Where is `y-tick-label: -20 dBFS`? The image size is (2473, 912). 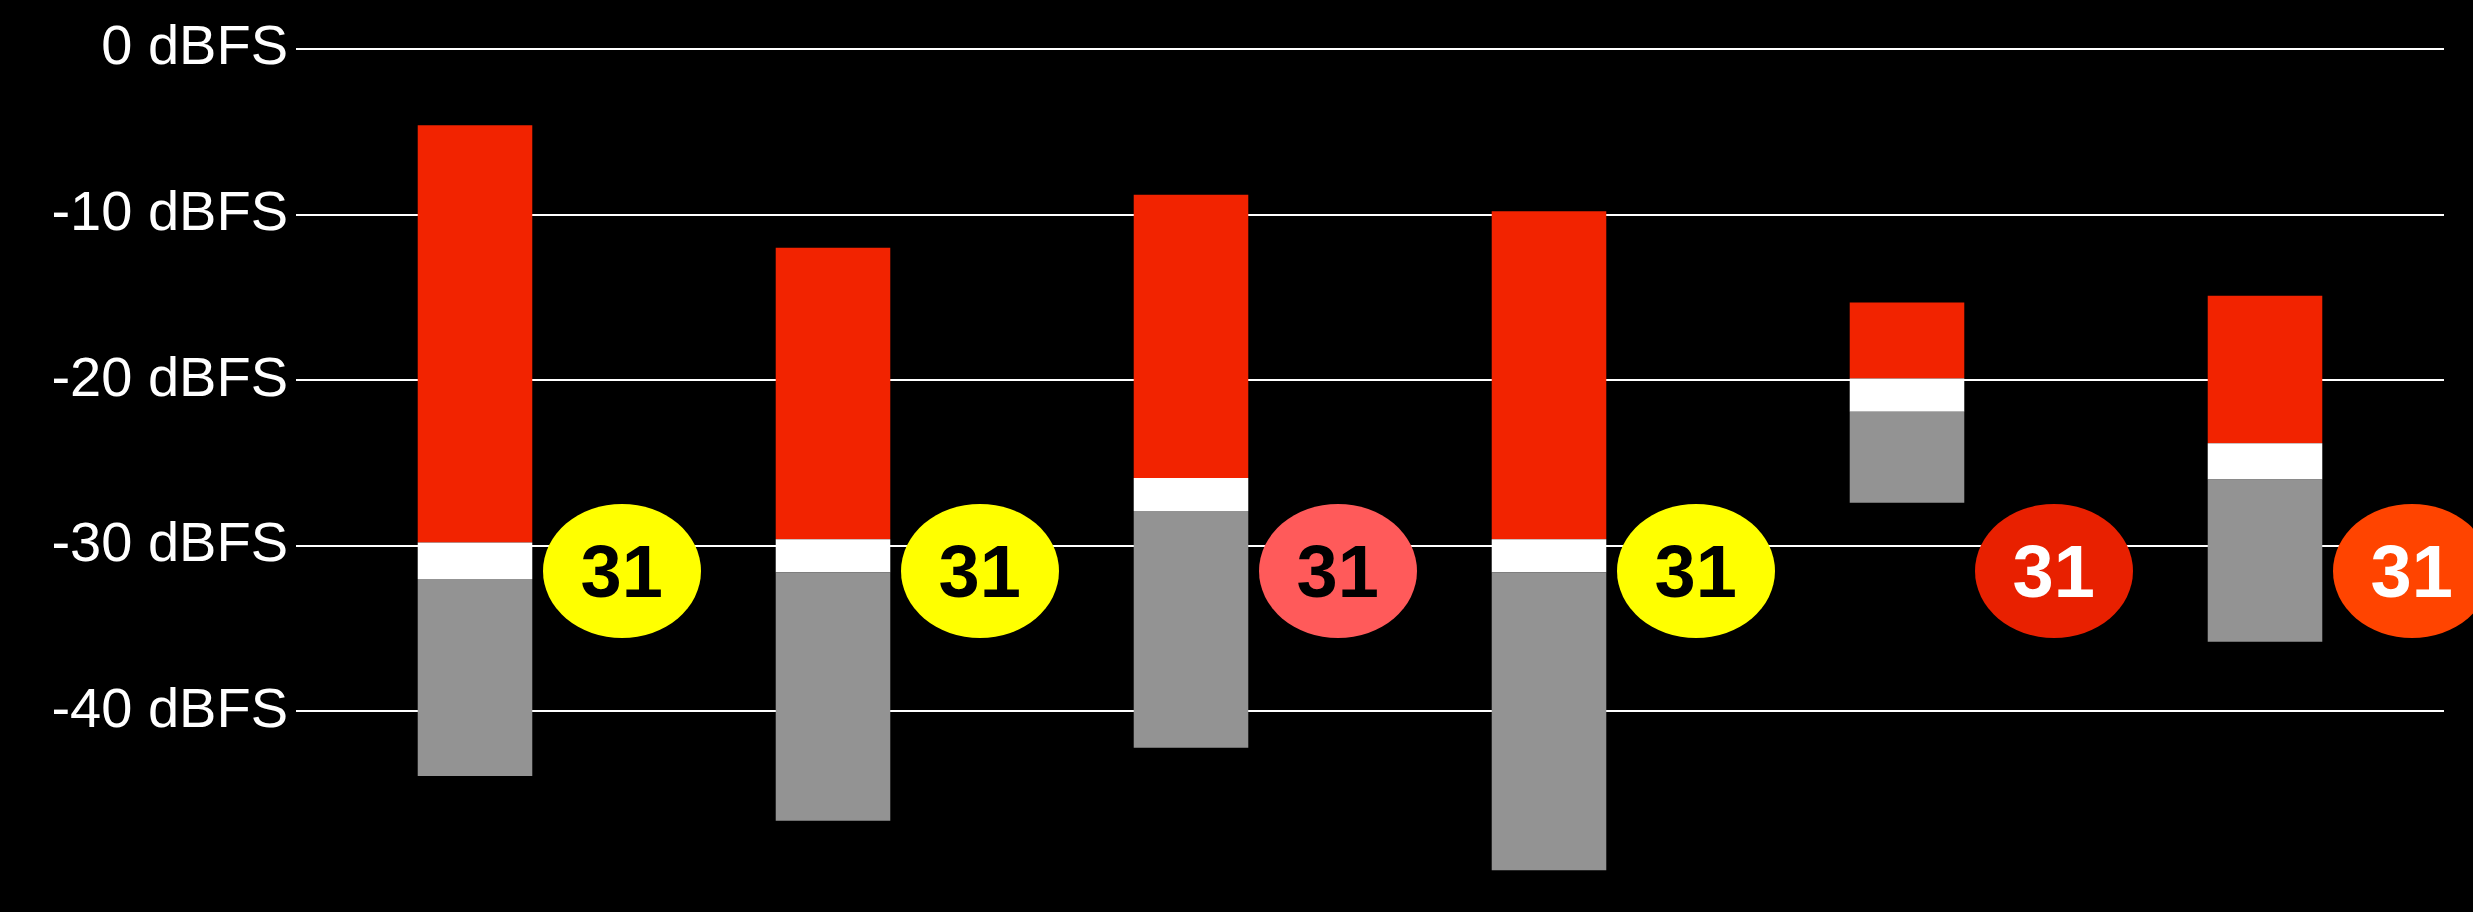
y-tick-label: -20 dBFS is located at coordinates (169, 376).